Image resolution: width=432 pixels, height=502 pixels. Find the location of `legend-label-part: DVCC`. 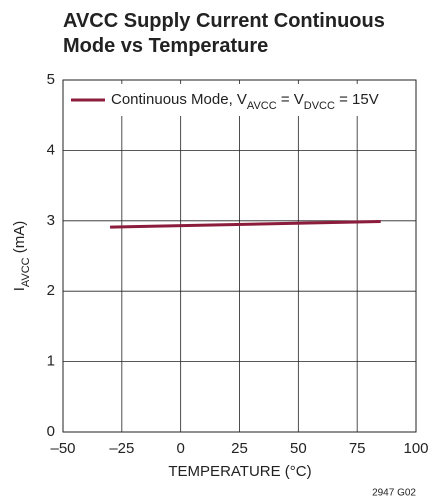

legend-label-part: DVCC is located at coordinates (319, 106).